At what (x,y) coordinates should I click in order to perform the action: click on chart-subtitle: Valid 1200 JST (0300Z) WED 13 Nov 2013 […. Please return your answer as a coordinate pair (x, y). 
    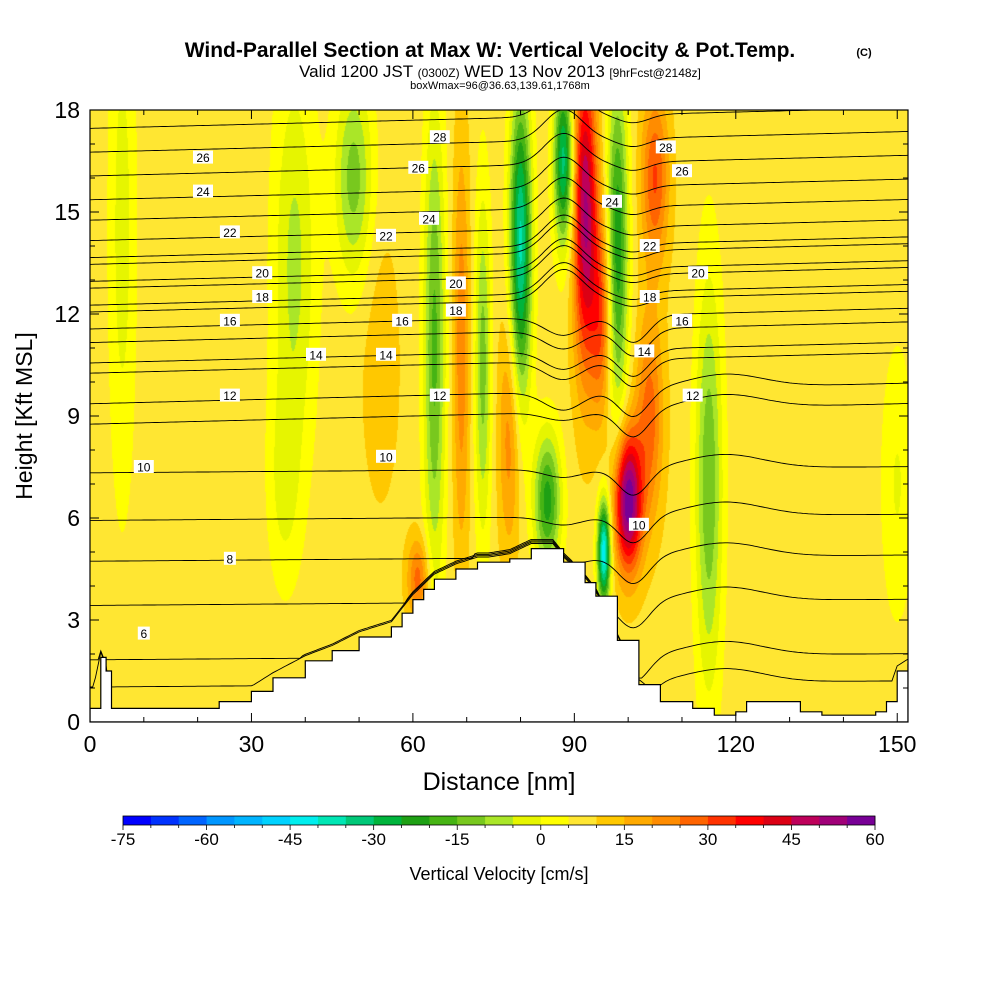
    Looking at the image, I should click on (500, 71).